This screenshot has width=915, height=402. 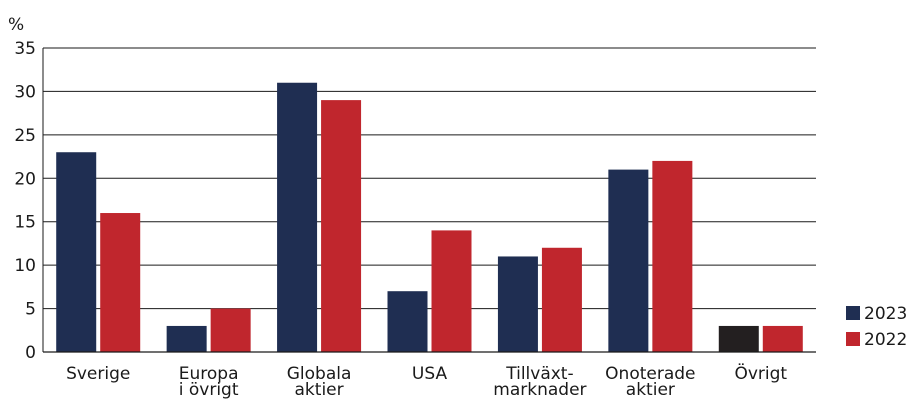 I want to click on x-category-label: USA, so click(x=430, y=374).